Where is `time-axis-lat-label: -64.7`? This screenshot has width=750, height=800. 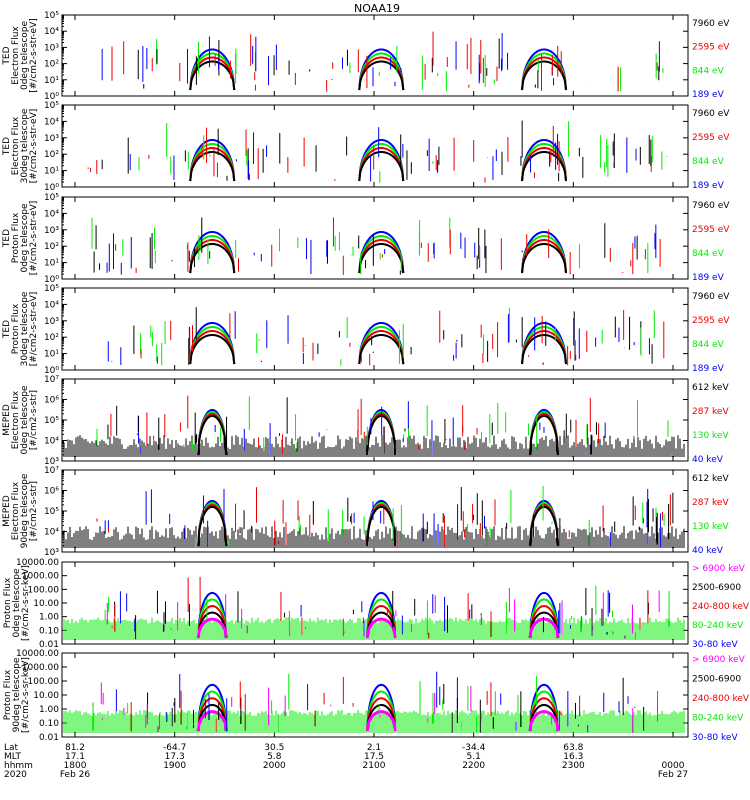 time-axis-lat-label: -64.7 is located at coordinates (174, 748).